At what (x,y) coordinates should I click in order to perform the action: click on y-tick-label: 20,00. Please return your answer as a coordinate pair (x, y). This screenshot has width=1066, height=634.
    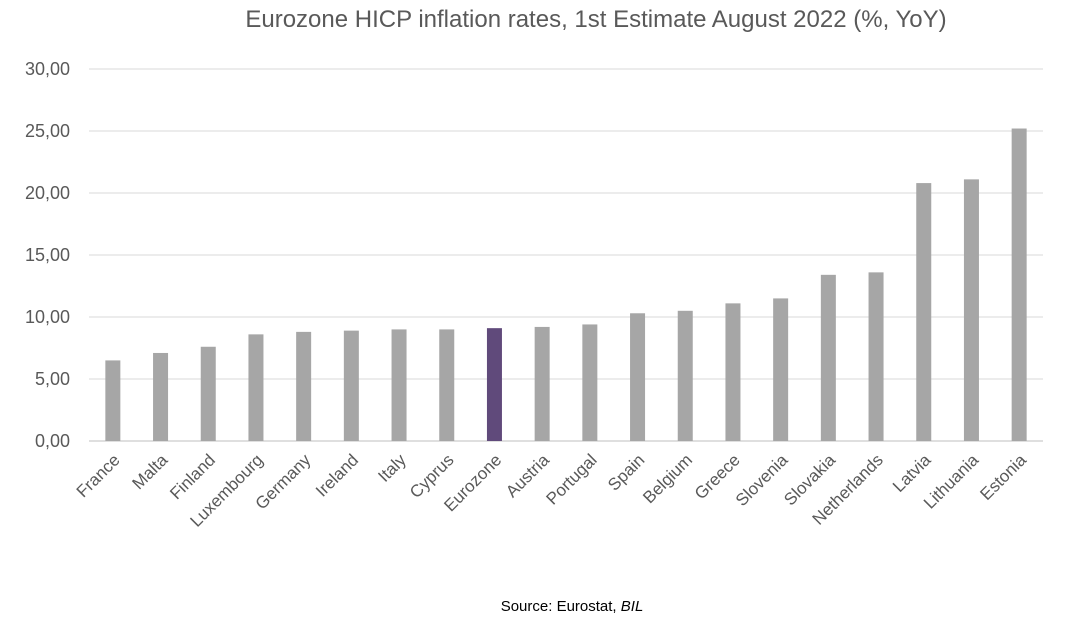
    Looking at the image, I should click on (47, 193).